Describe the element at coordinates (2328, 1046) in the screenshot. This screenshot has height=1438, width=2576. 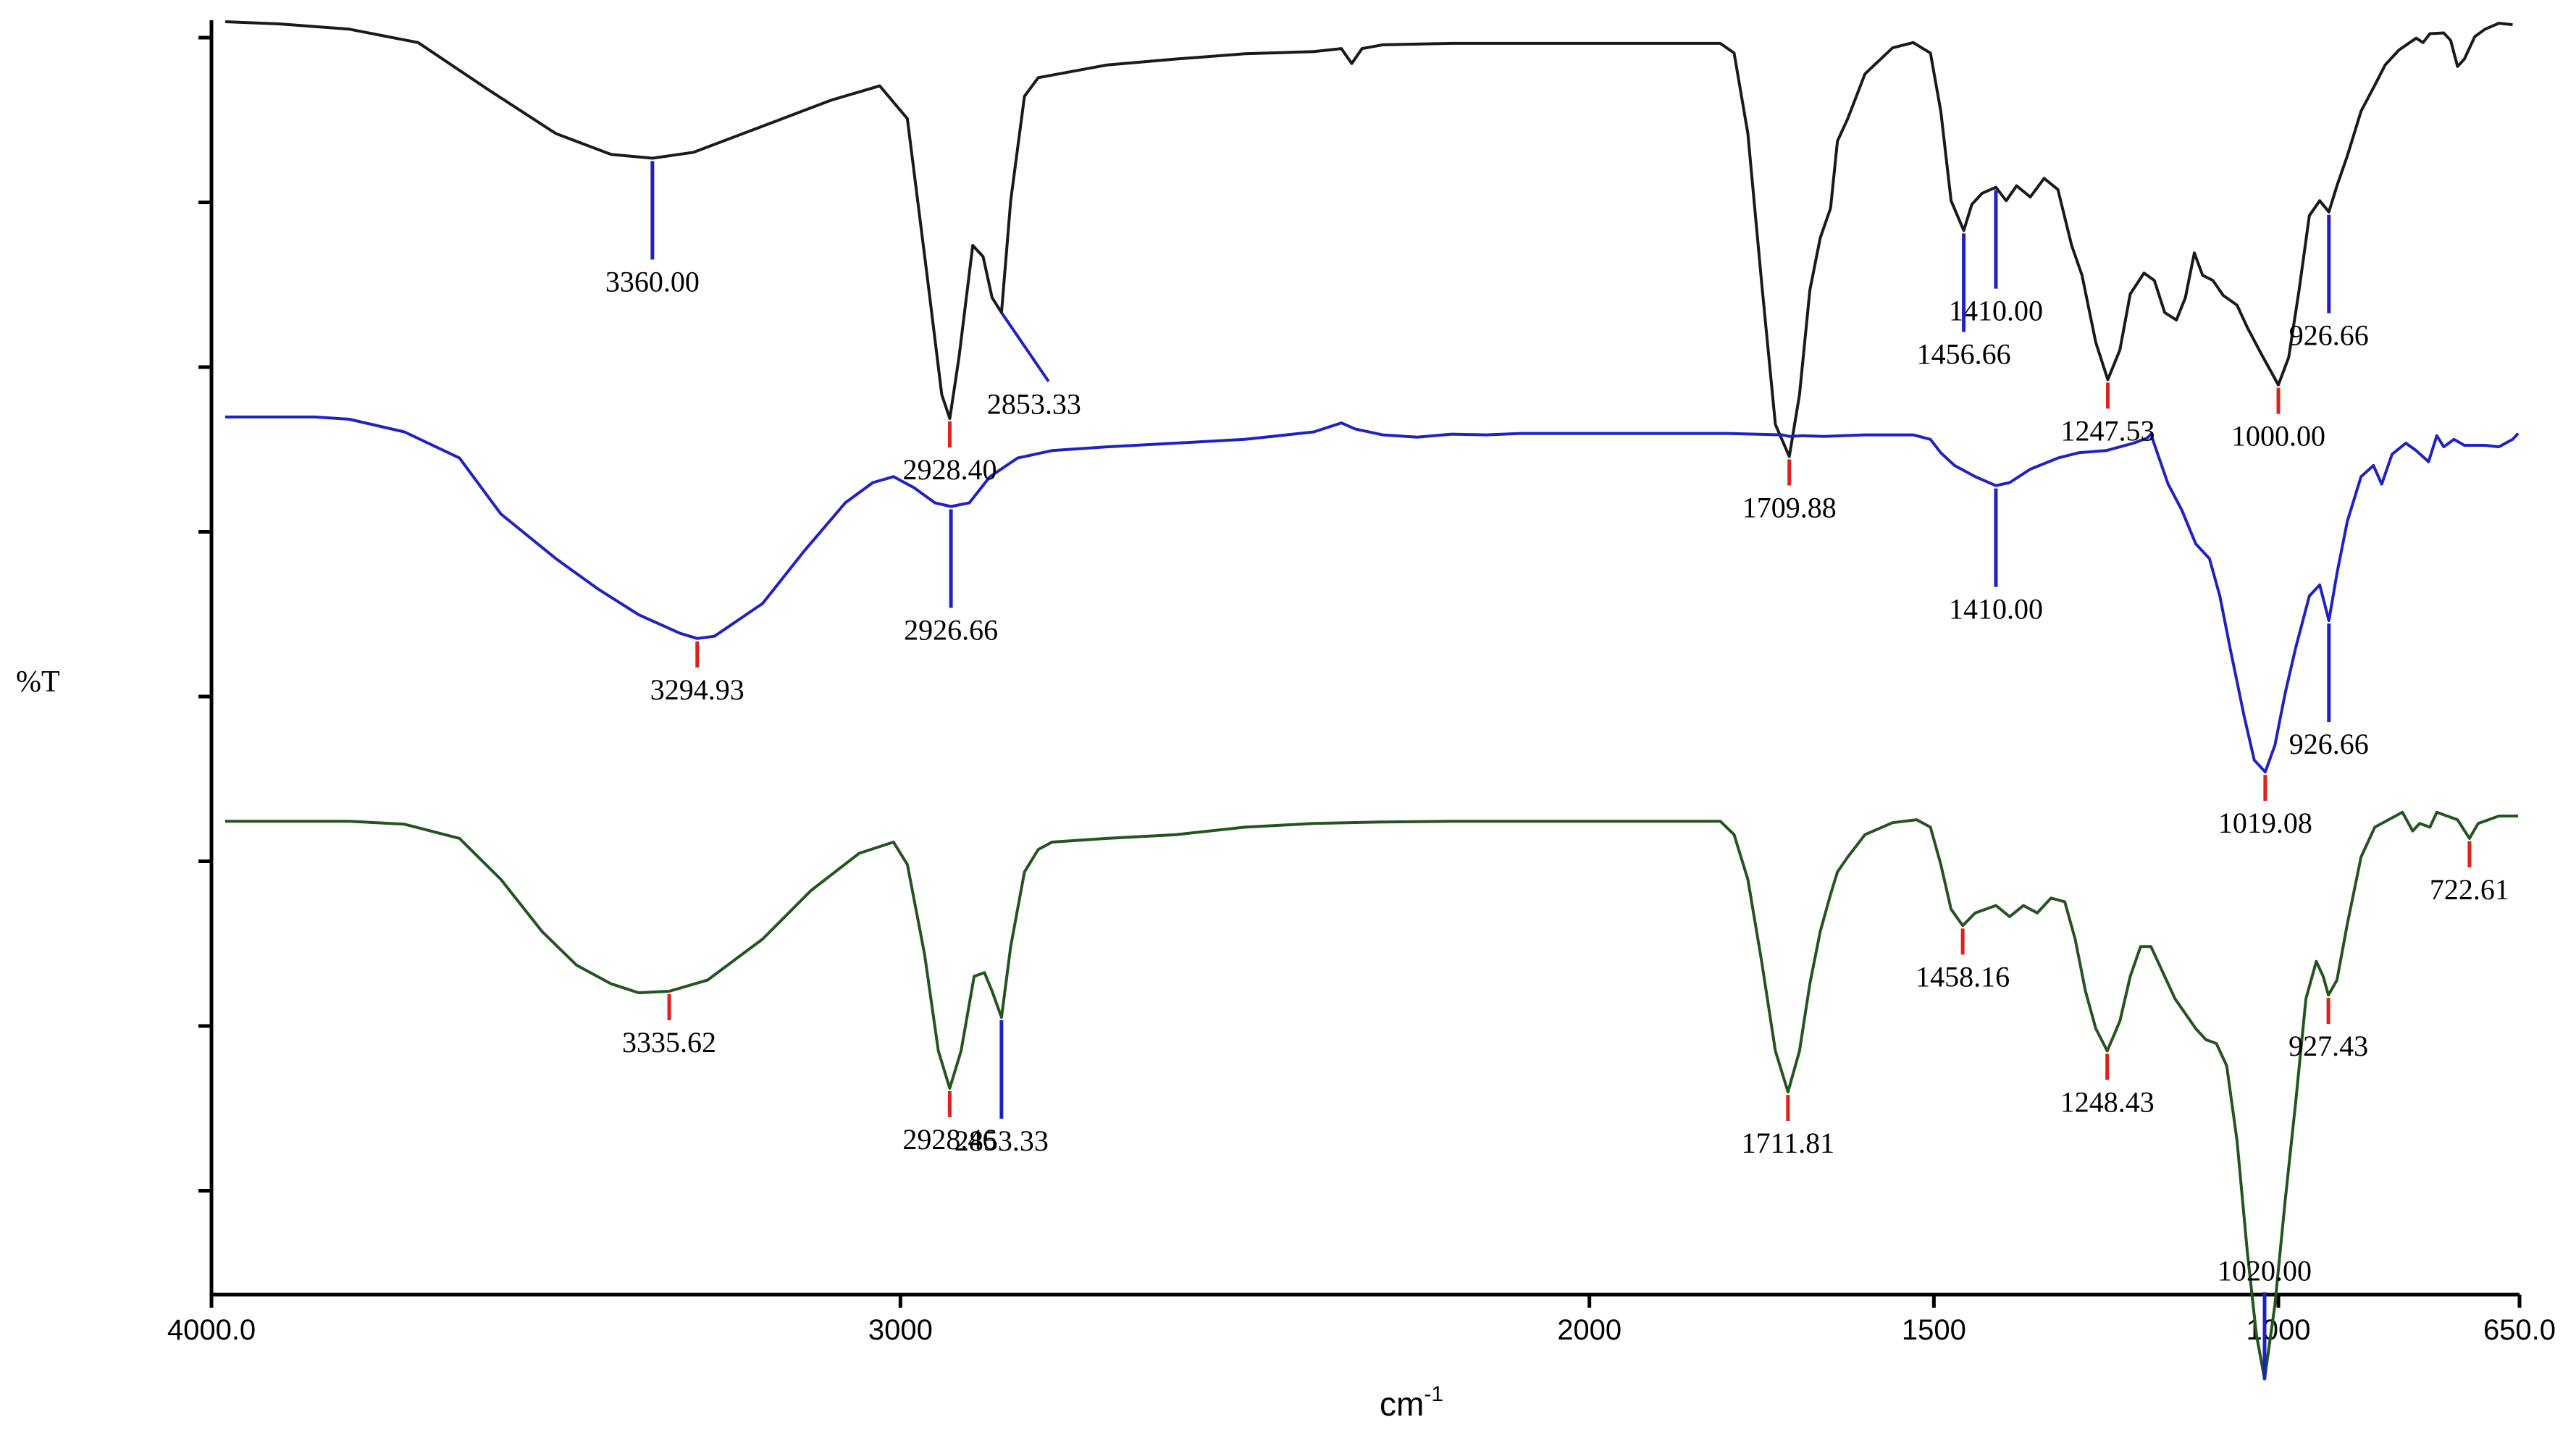
I see `peak-label: 927.43` at that location.